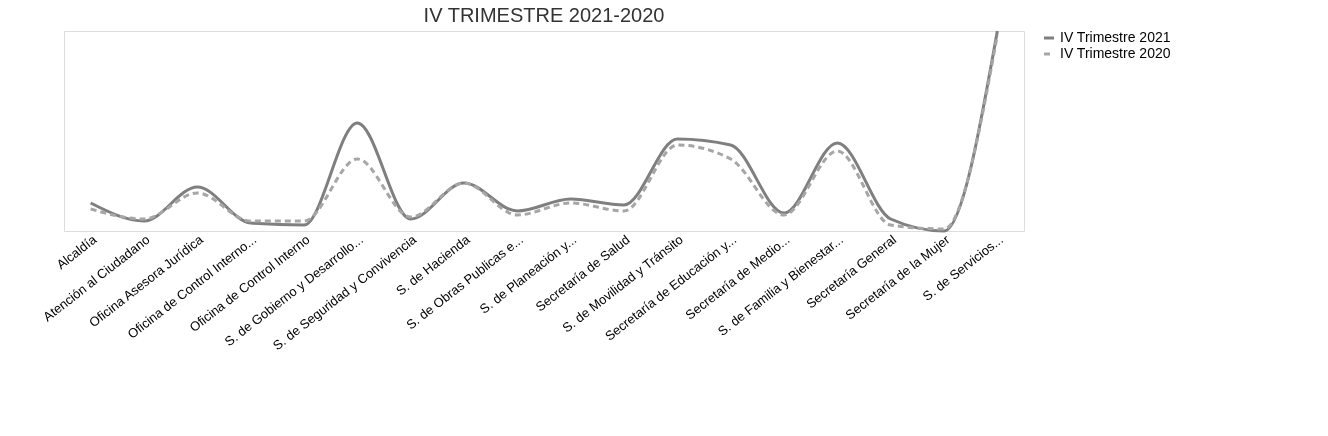 The height and width of the screenshot is (436, 1328). I want to click on chart-title: IV TRIMESTRE 2021-2020, so click(544, 14).